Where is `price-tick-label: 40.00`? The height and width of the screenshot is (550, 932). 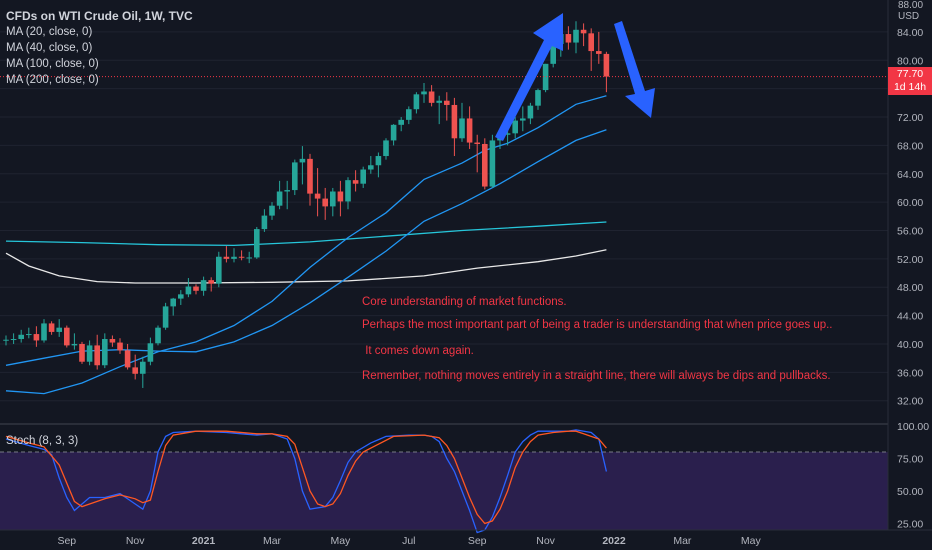 price-tick-label: 40.00 is located at coordinates (910, 345).